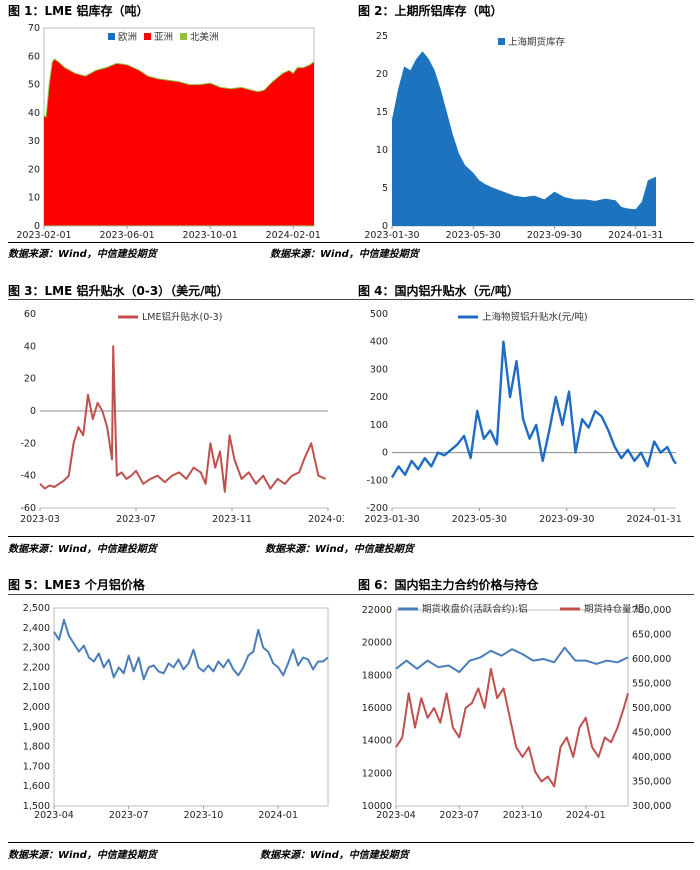 Image resolution: width=700 pixels, height=870 pixels. Describe the element at coordinates (204, 37) in the screenshot. I see `c1-legend-label: 北美洲` at that location.